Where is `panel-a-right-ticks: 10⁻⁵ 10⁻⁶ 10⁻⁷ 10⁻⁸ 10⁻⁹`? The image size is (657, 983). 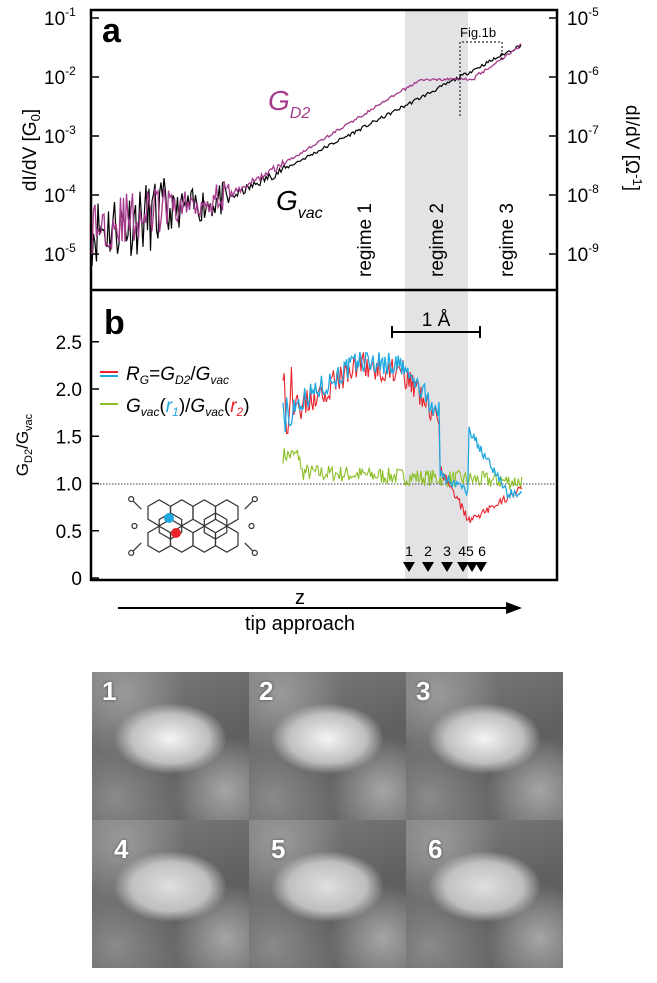
panel-a-right-ticks: 10⁻⁵ 10⁻⁶ 10⁻⁷ 10⁻⁸ 10⁻⁹ is located at coordinates (574, 135).